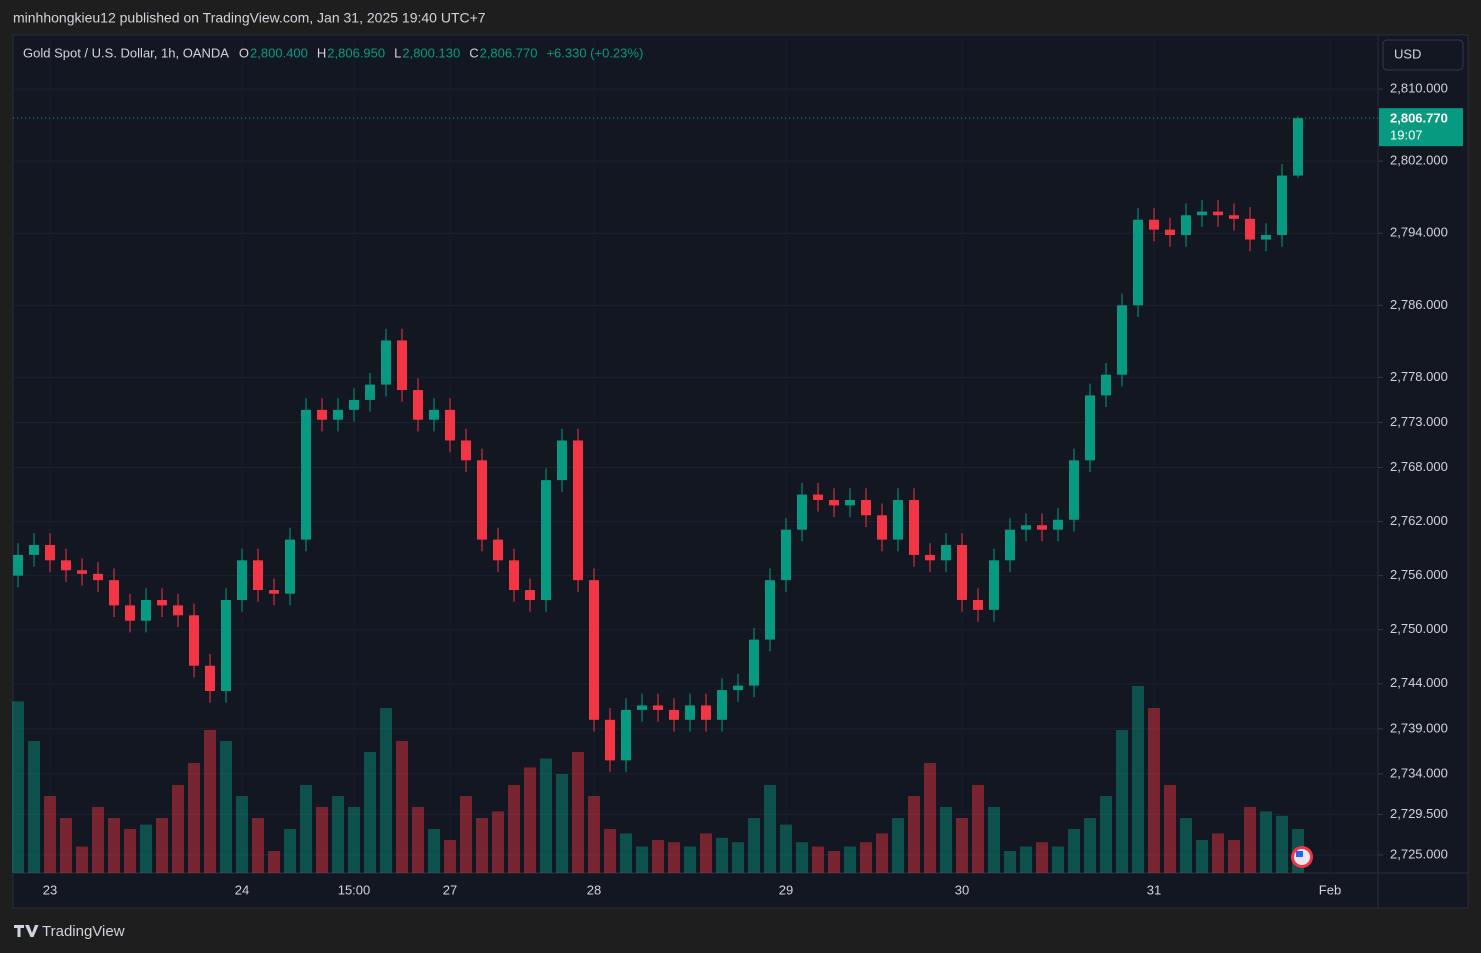 The image size is (1481, 953). What do you see at coordinates (50, 889) in the screenshot?
I see `x-tick-label: 23` at bounding box center [50, 889].